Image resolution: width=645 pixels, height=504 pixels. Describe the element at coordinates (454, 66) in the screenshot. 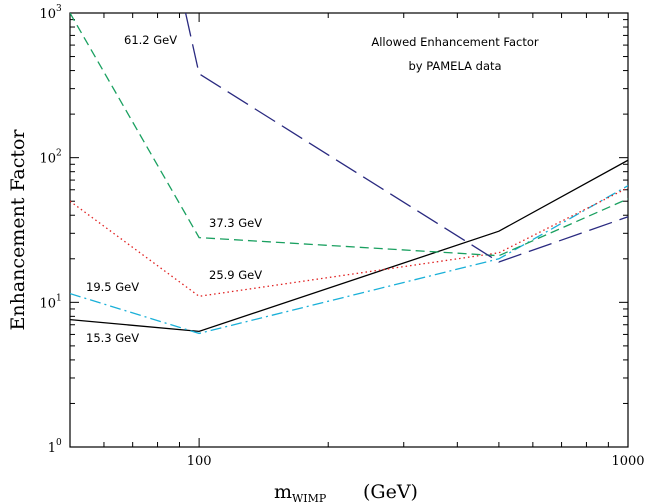

I see `annotation-line-2: by PAMELA data` at that location.